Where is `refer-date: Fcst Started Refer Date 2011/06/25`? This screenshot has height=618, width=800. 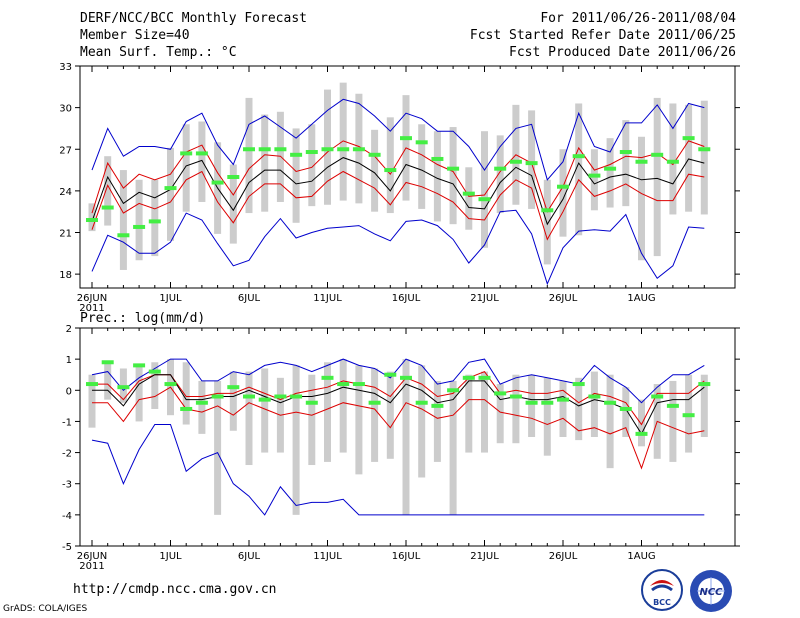 refer-date: Fcst Started Refer Date 2011/06/25 is located at coordinates (602, 35).